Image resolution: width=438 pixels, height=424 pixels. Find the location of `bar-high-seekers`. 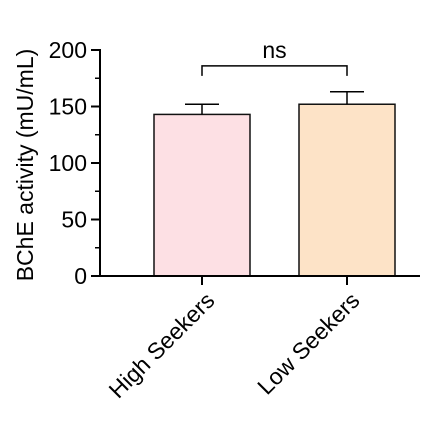

bar-high-seekers is located at coordinates (202, 195).